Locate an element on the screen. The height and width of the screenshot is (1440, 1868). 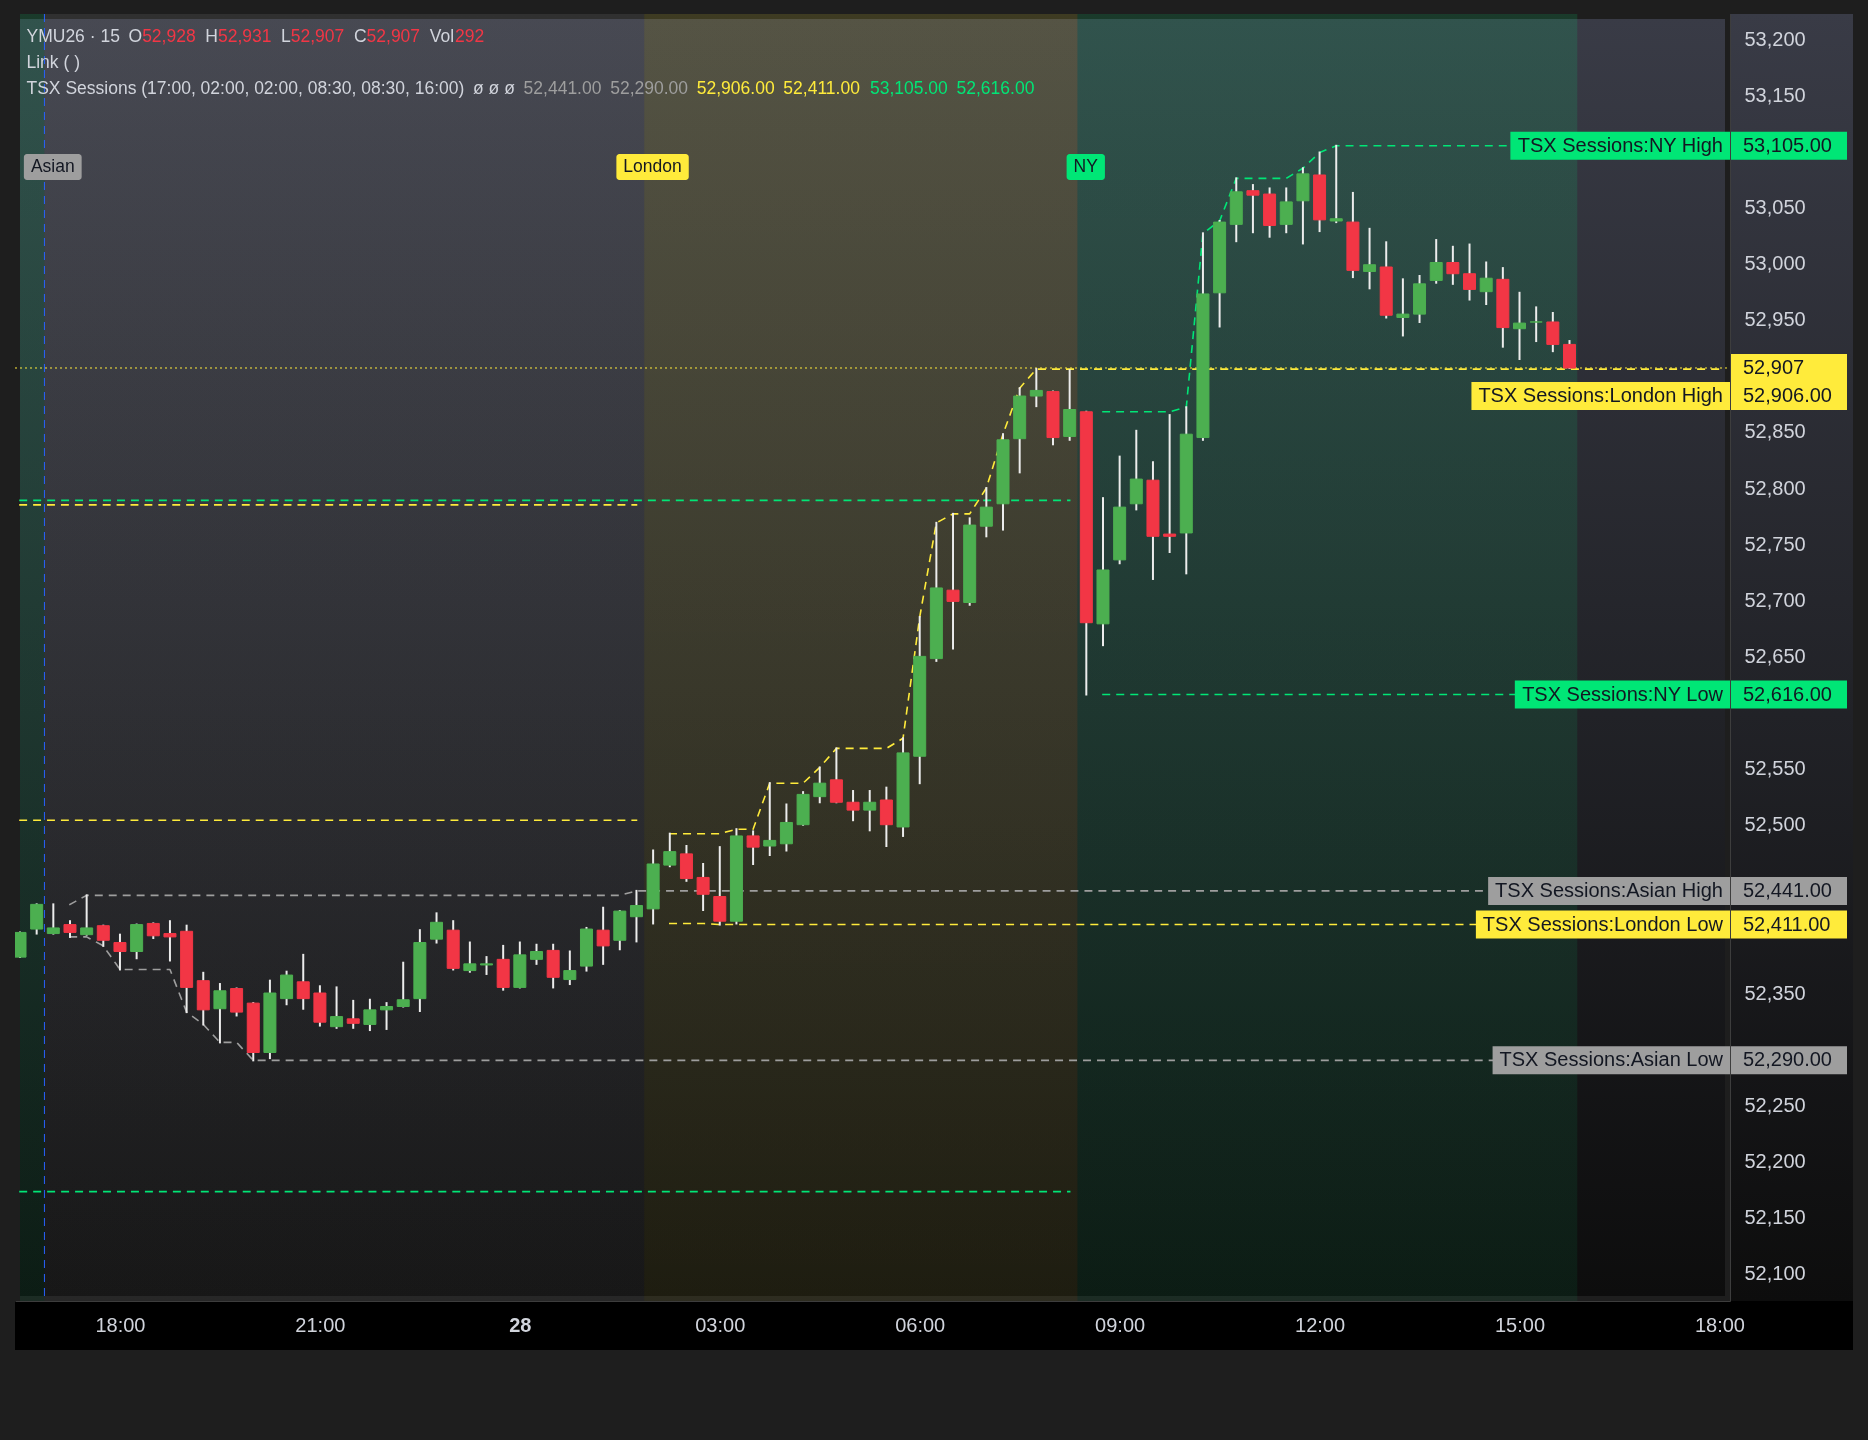
annotation: 52,931 is located at coordinates (244, 36).